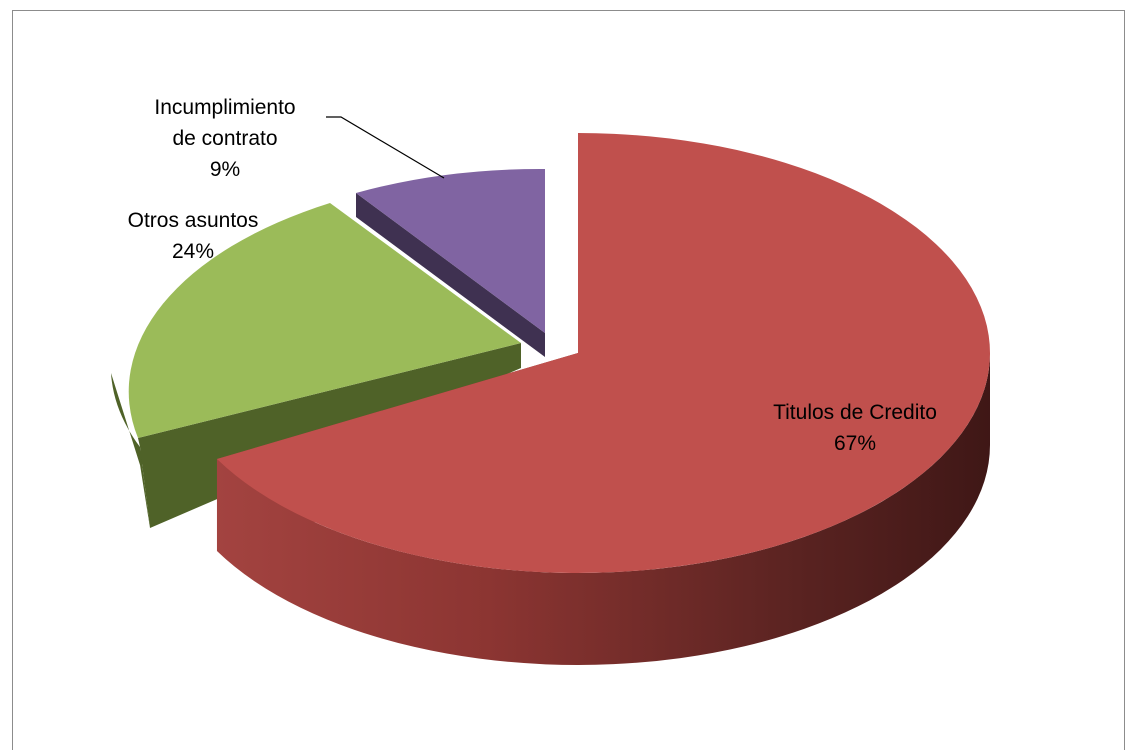  What do you see at coordinates (325, 320) in the screenshot?
I see `pie-slice-otros-asuntos` at bounding box center [325, 320].